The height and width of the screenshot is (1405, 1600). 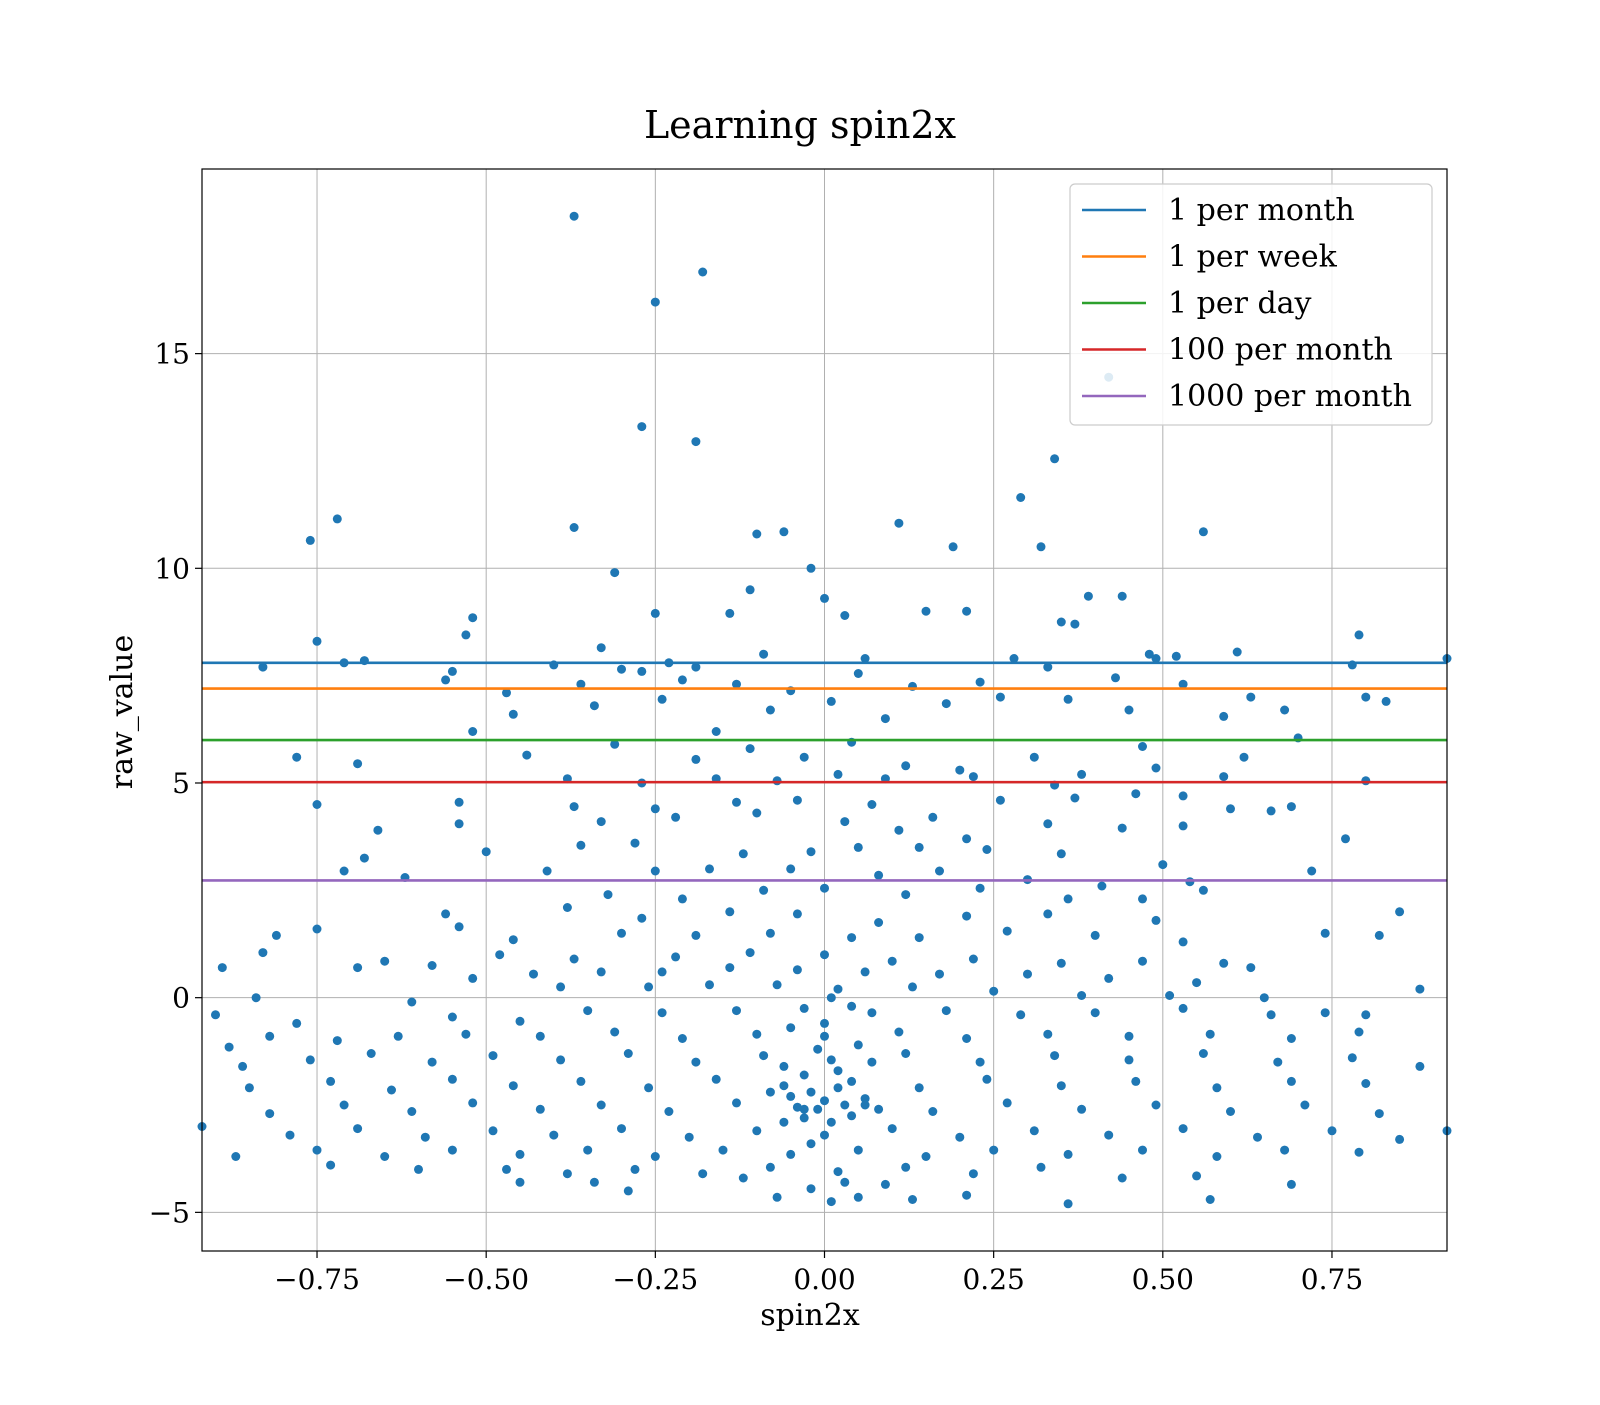 I want to click on x-tick-label: −0.25, so click(x=655, y=1279).